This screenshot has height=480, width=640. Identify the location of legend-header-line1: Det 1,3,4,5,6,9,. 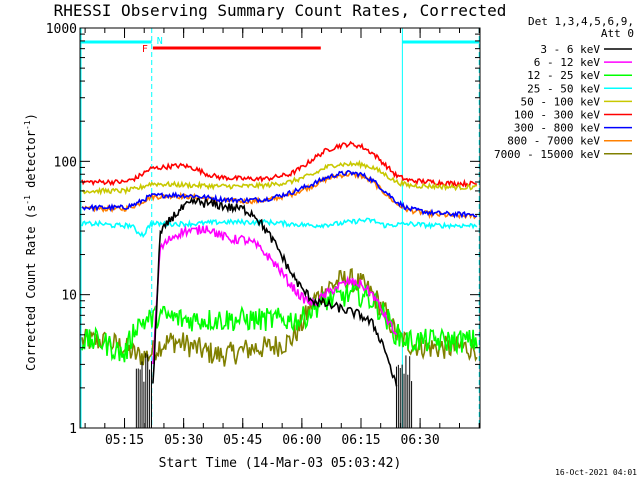
(581, 21).